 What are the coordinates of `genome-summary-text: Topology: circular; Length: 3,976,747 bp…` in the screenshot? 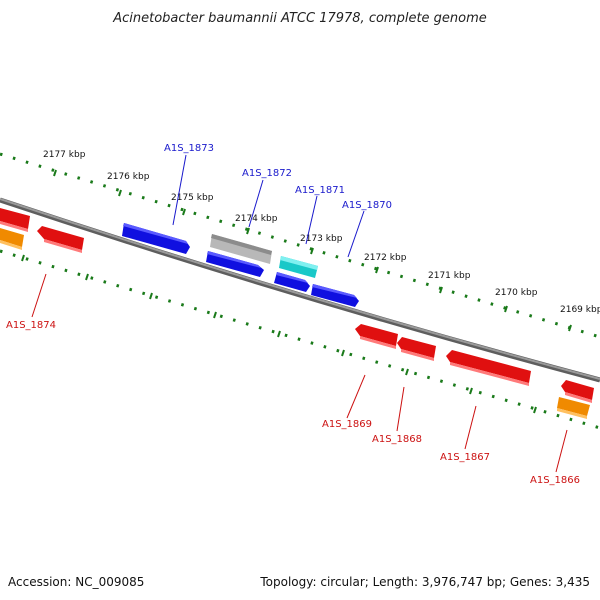 It's located at (424, 582).